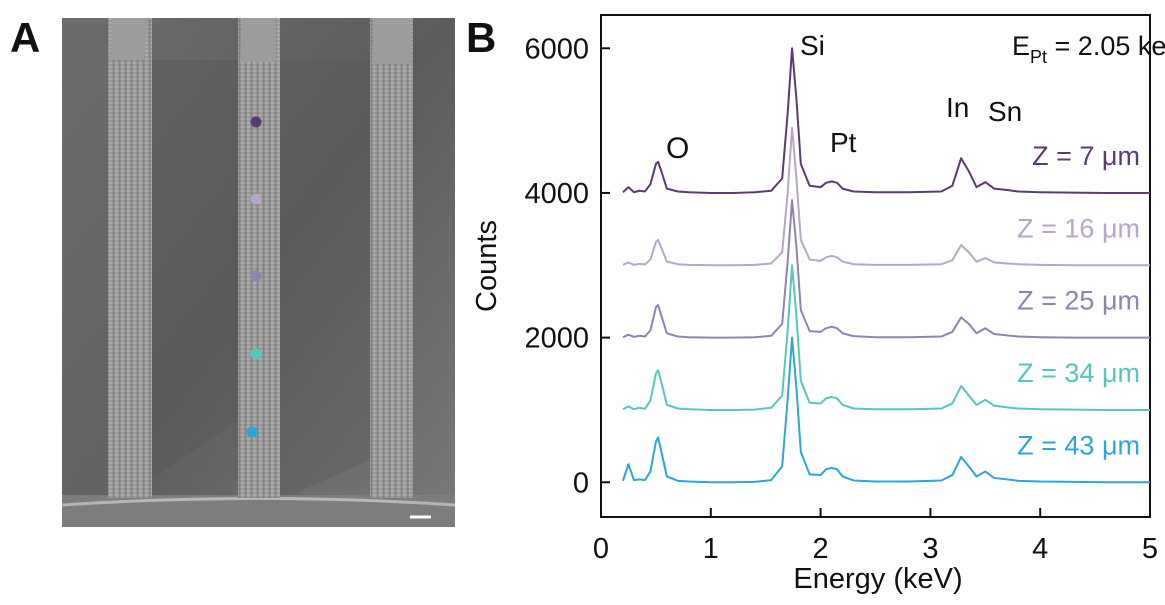 This screenshot has width=1165, height=605. Describe the element at coordinates (843, 142) in the screenshot. I see `peak-label: Pt` at that location.